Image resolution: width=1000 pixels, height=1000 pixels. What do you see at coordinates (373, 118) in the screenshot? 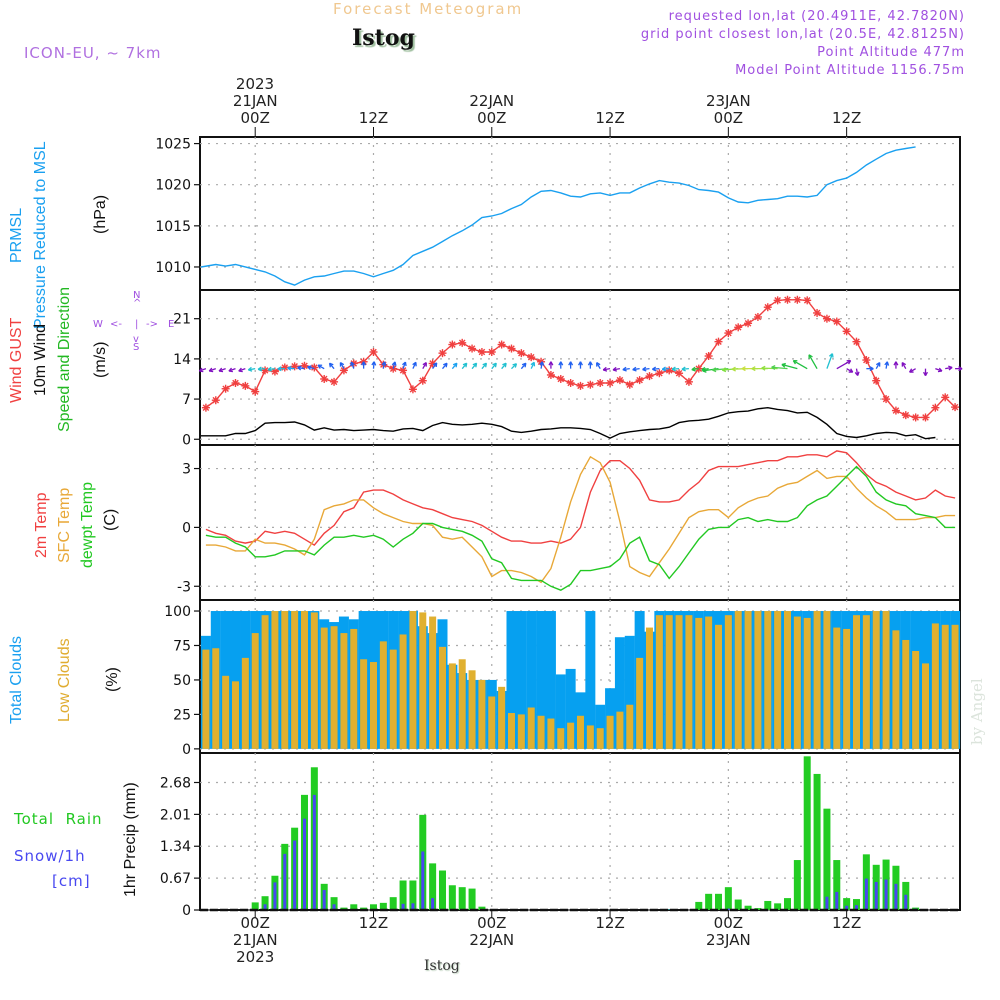
I see `top-time-label: 12Z` at bounding box center [373, 118].